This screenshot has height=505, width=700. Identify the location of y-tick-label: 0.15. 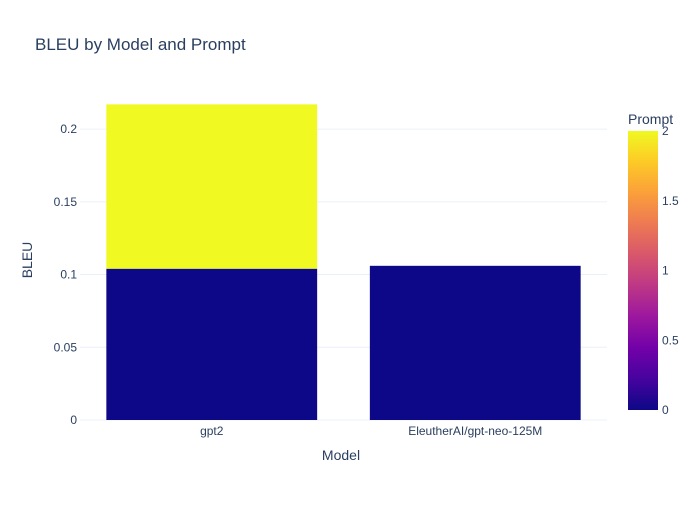
(66, 202).